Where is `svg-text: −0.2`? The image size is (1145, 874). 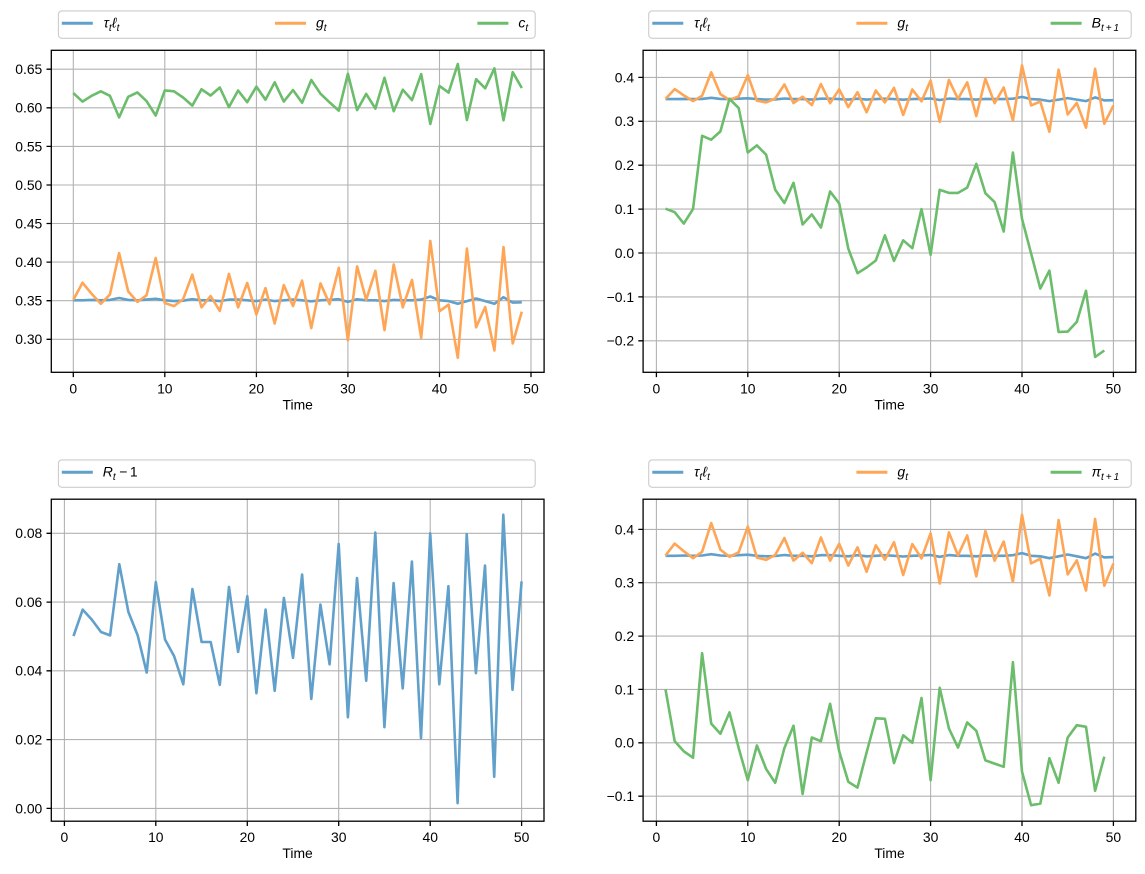 svg-text: −0.2 is located at coordinates (621, 341).